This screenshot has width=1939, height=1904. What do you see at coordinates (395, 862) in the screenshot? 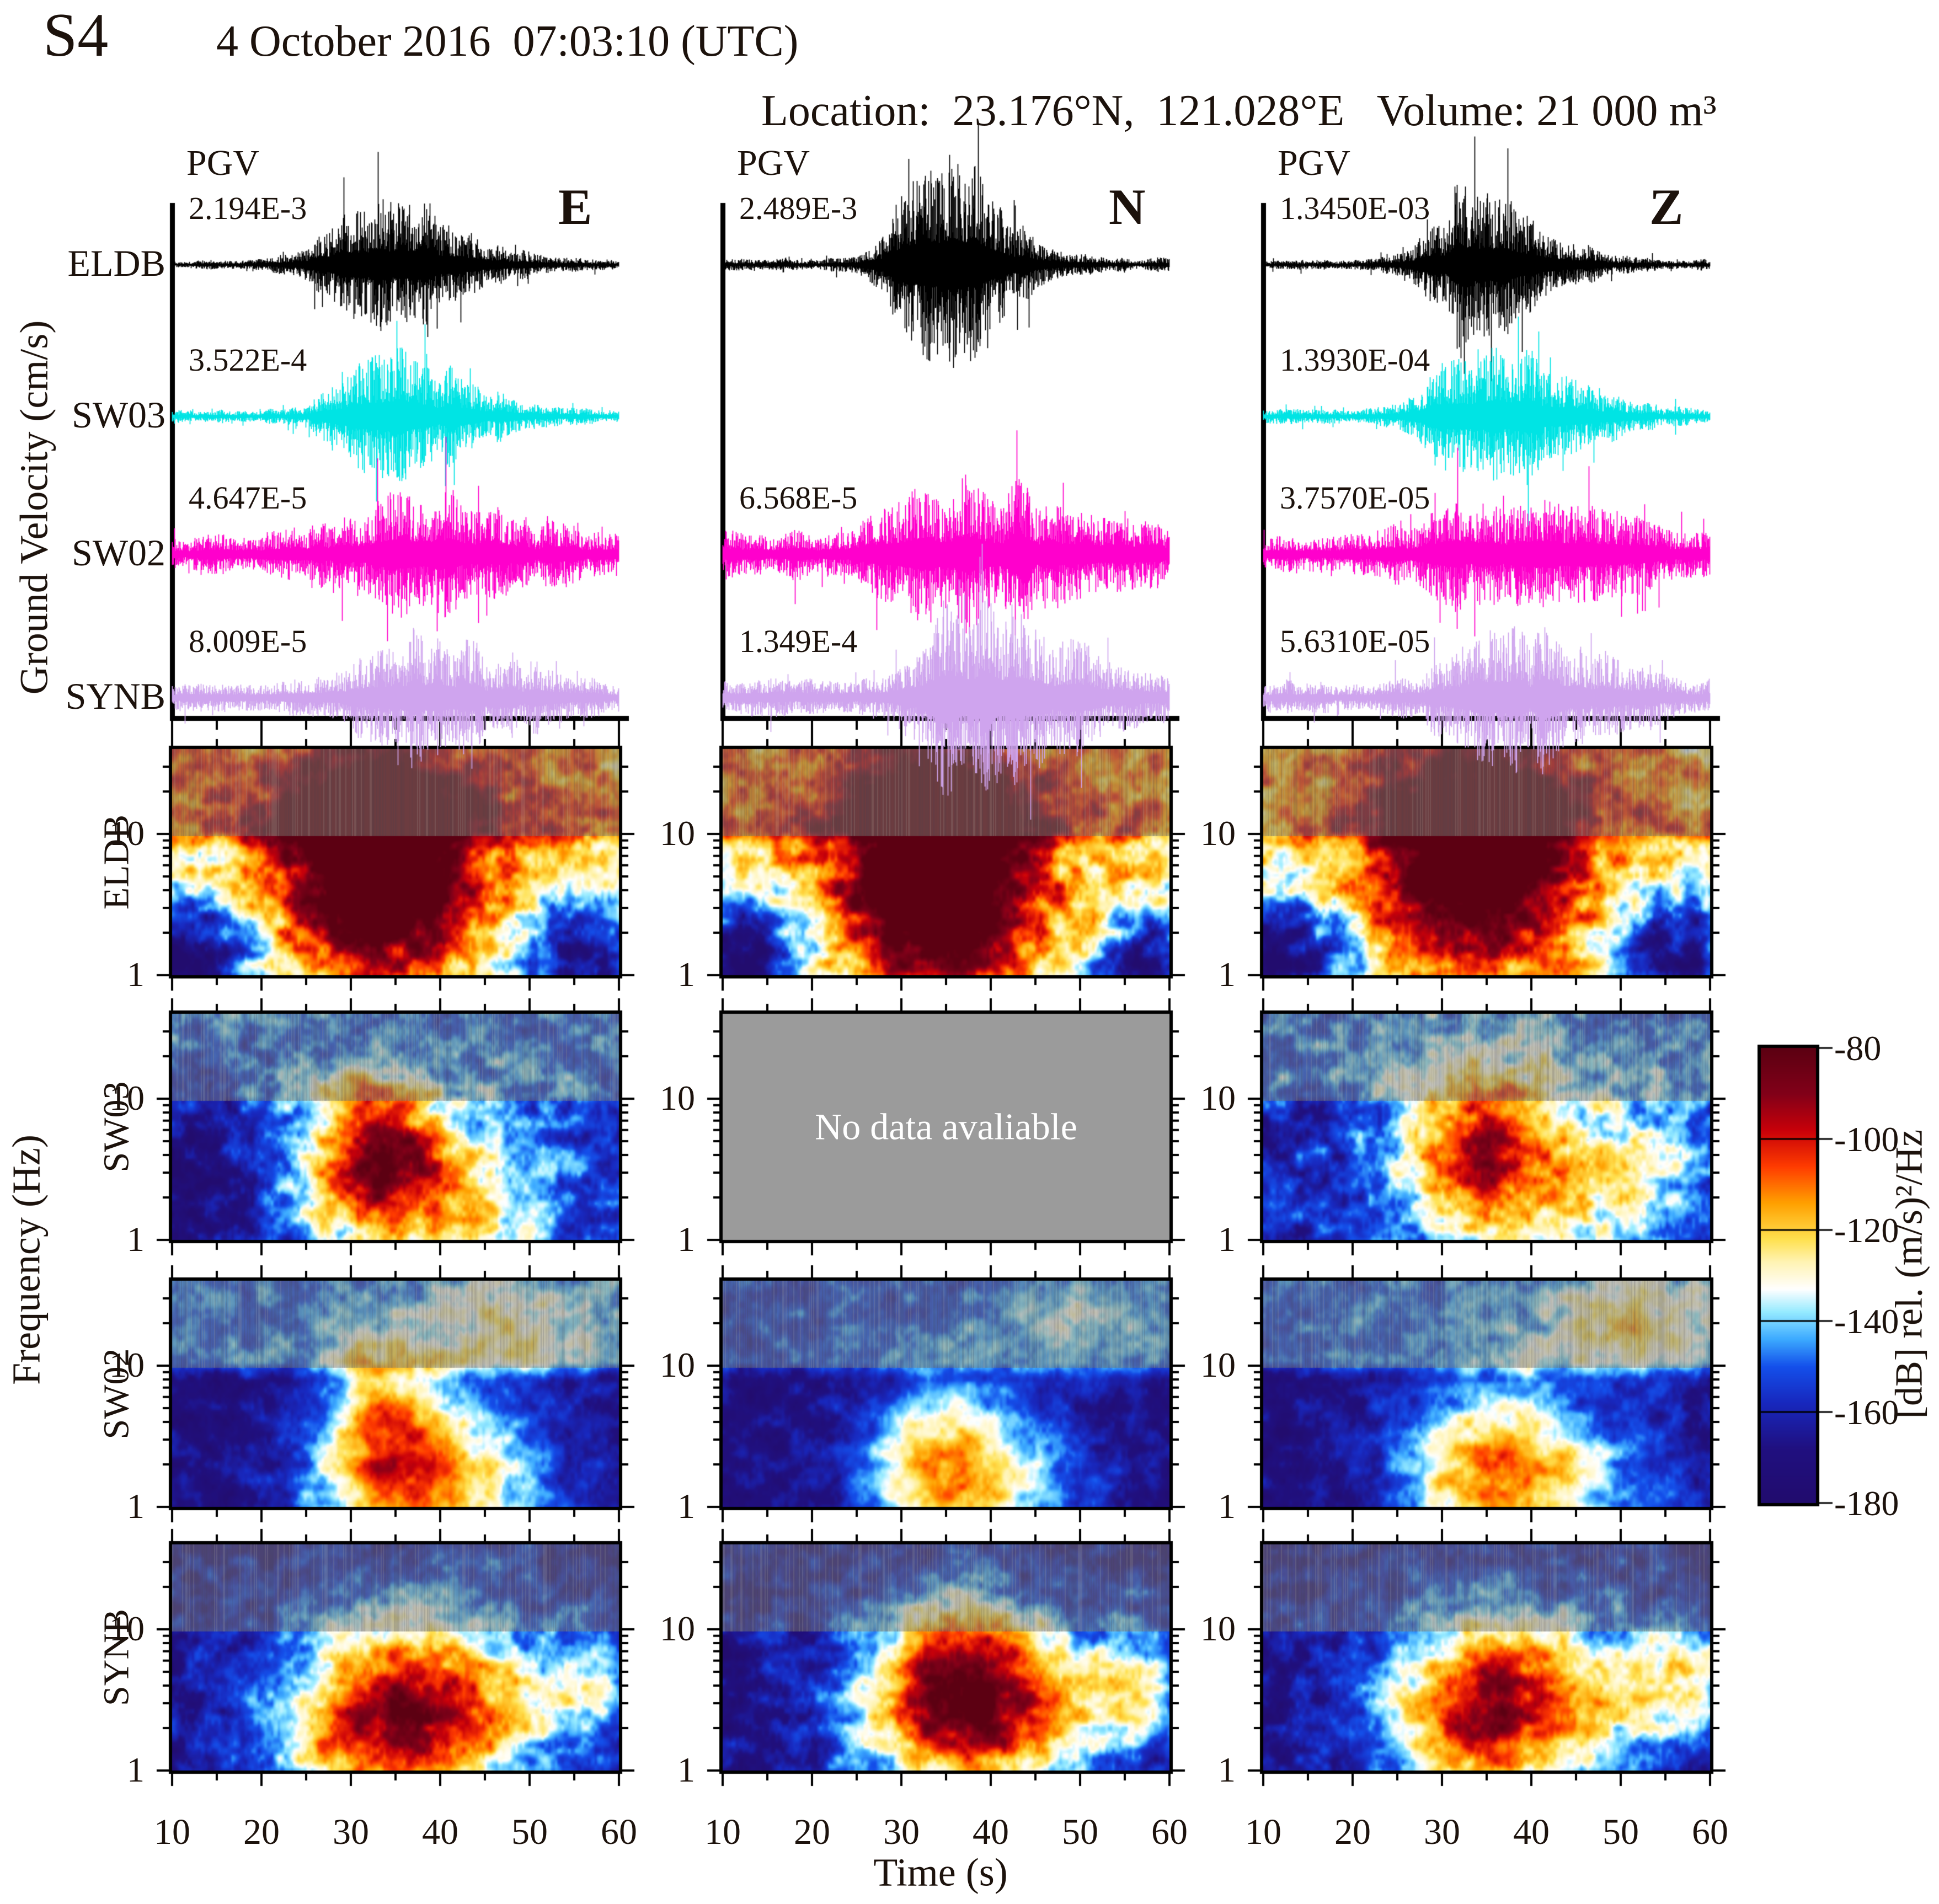
I see `spectrogram-panel-ELDB-E` at bounding box center [395, 862].